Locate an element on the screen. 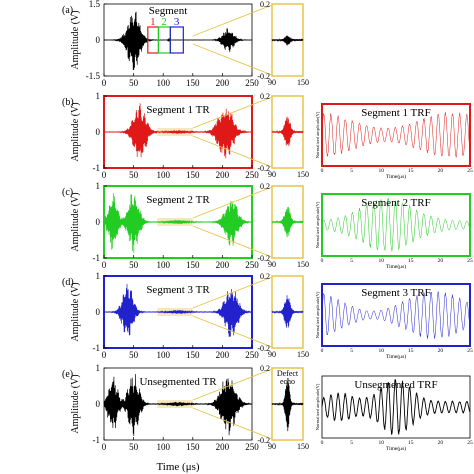  panel-label: (c) is located at coordinates (67, 192).